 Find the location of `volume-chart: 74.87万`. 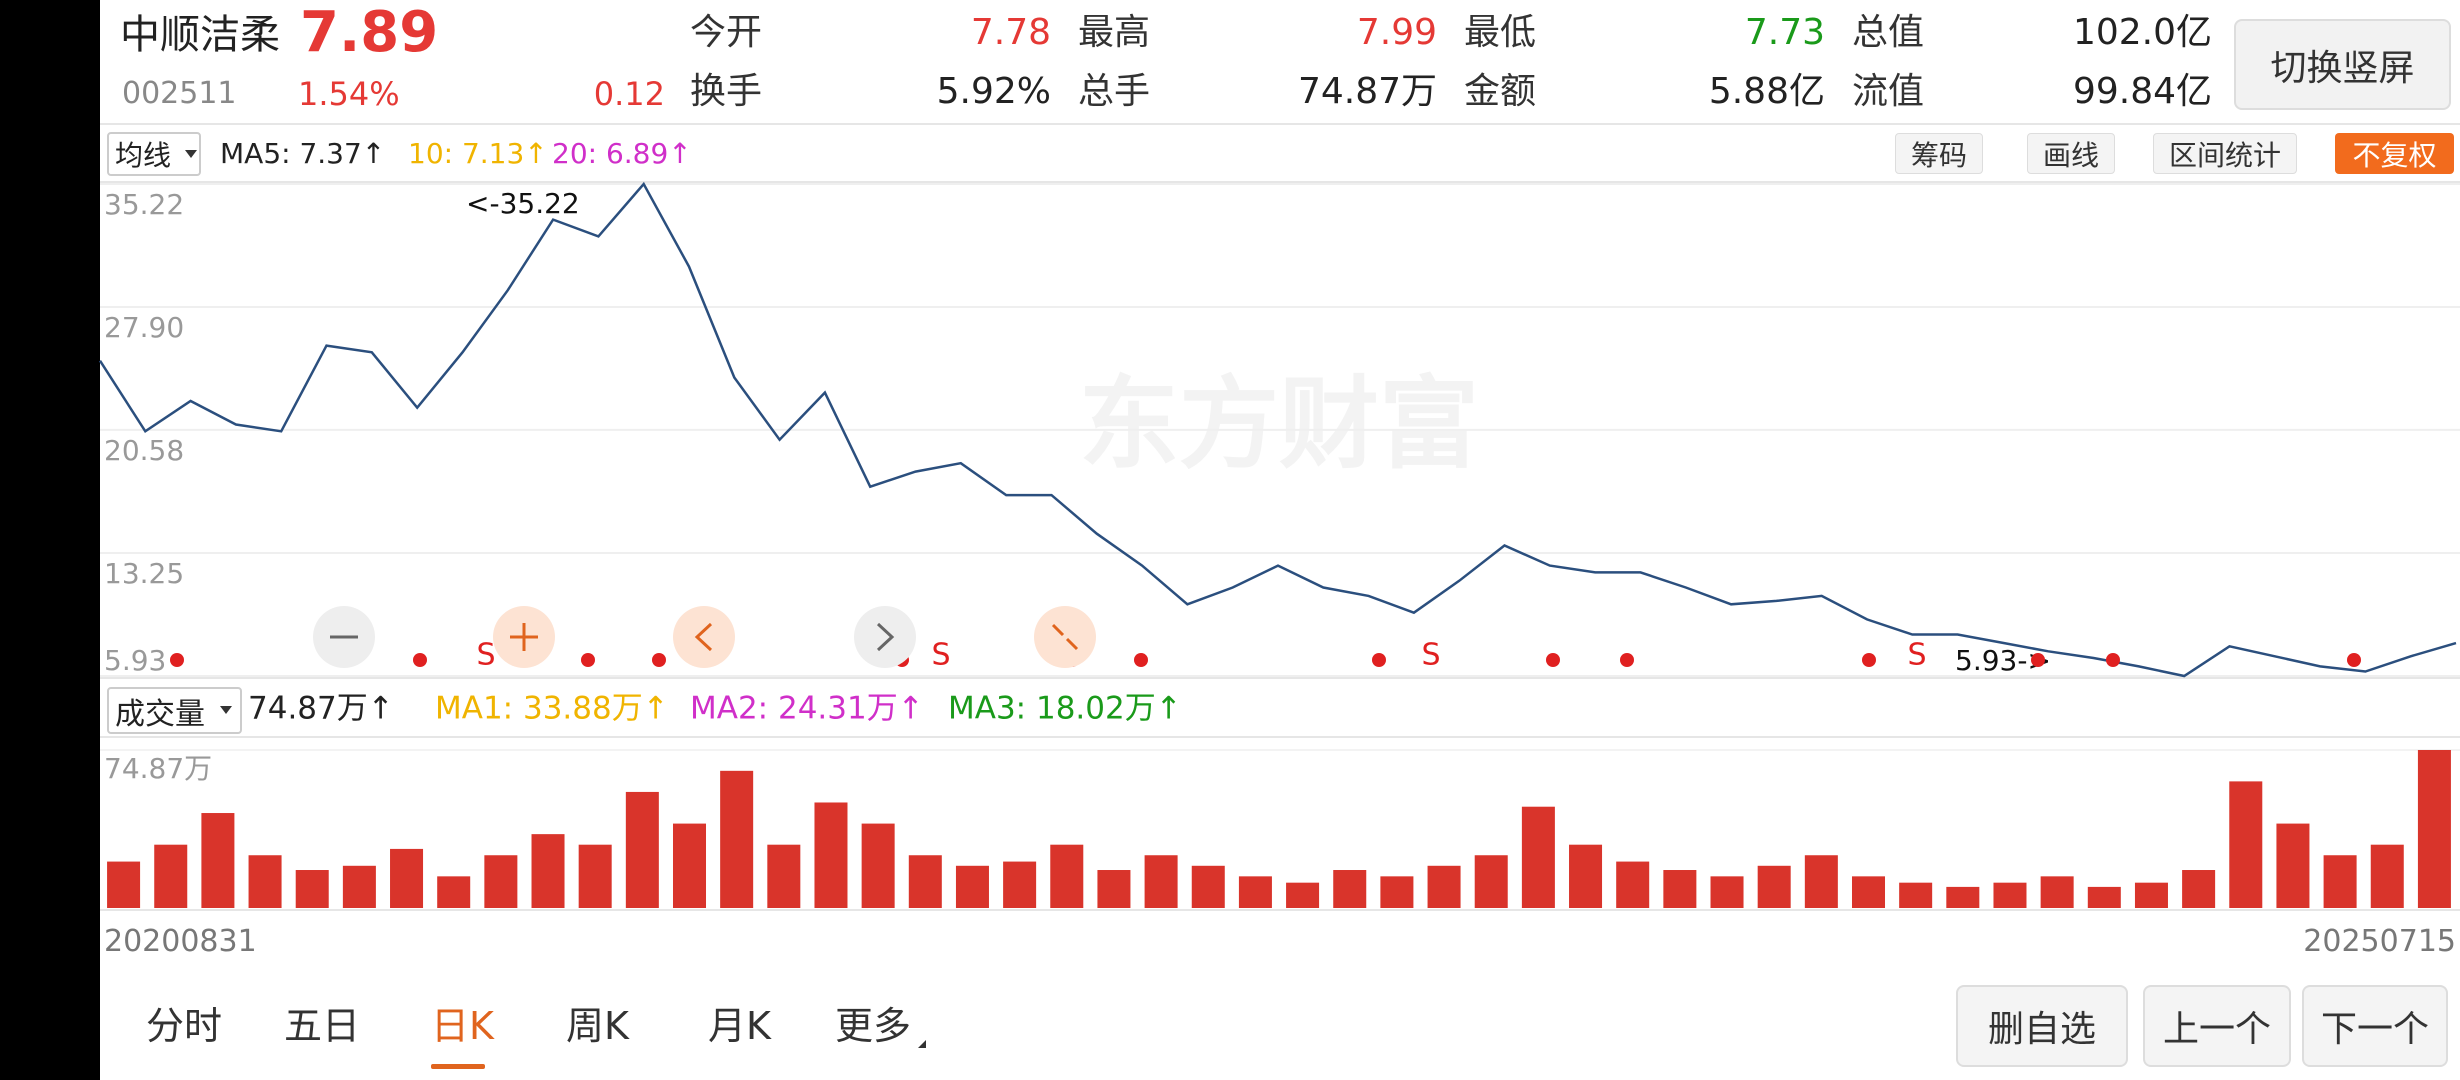

volume-chart: 74.87万 is located at coordinates (1280, 828).